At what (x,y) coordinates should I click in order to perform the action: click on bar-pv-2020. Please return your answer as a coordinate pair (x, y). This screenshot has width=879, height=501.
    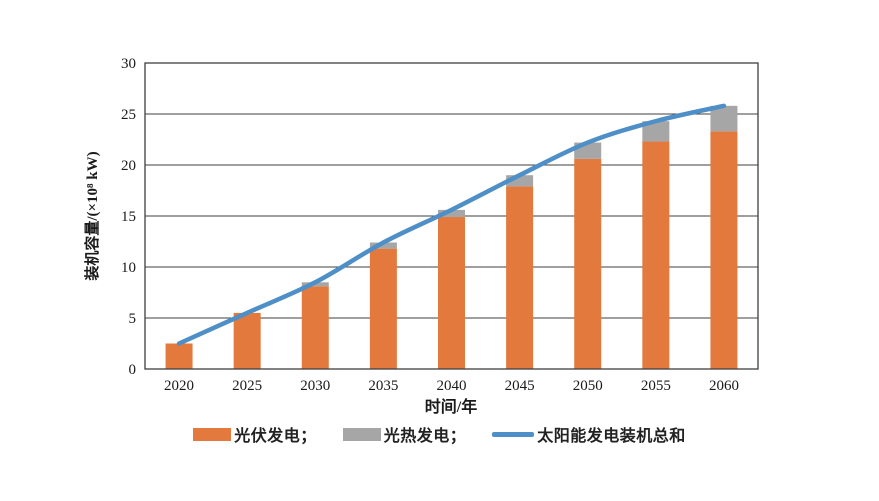
    Looking at the image, I should click on (179, 356).